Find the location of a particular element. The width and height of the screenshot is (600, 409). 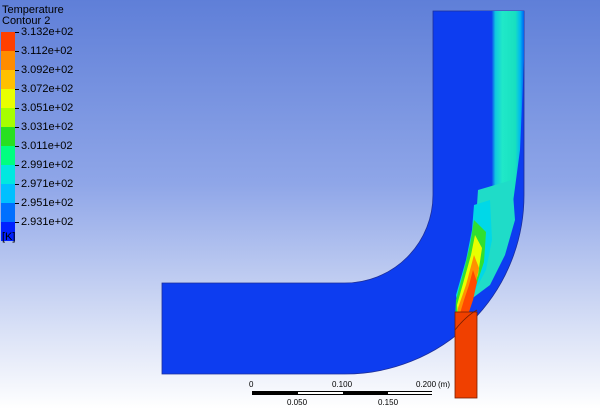

legend-value: 2.931e+02 is located at coordinates (47, 222).